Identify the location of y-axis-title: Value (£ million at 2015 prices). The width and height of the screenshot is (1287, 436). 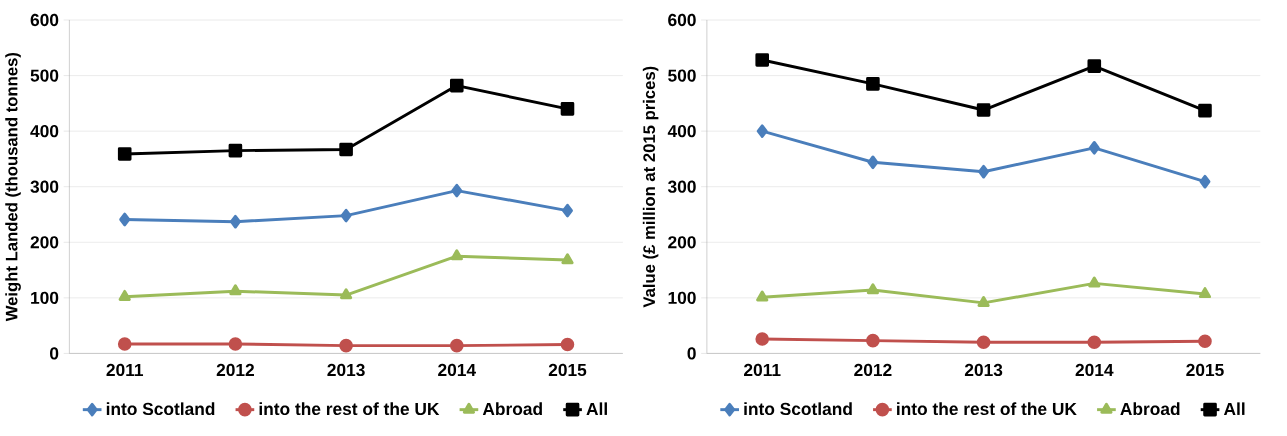
(650, 187).